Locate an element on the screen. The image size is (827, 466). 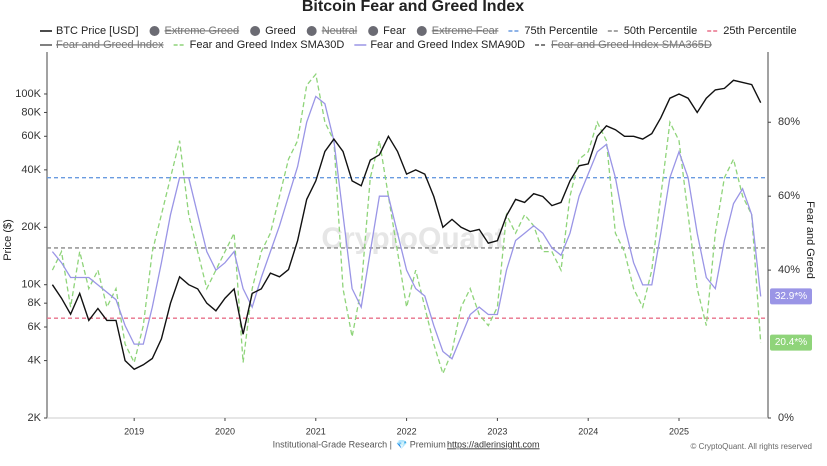
y-tick-label: 80K is located at coordinates (31, 112).